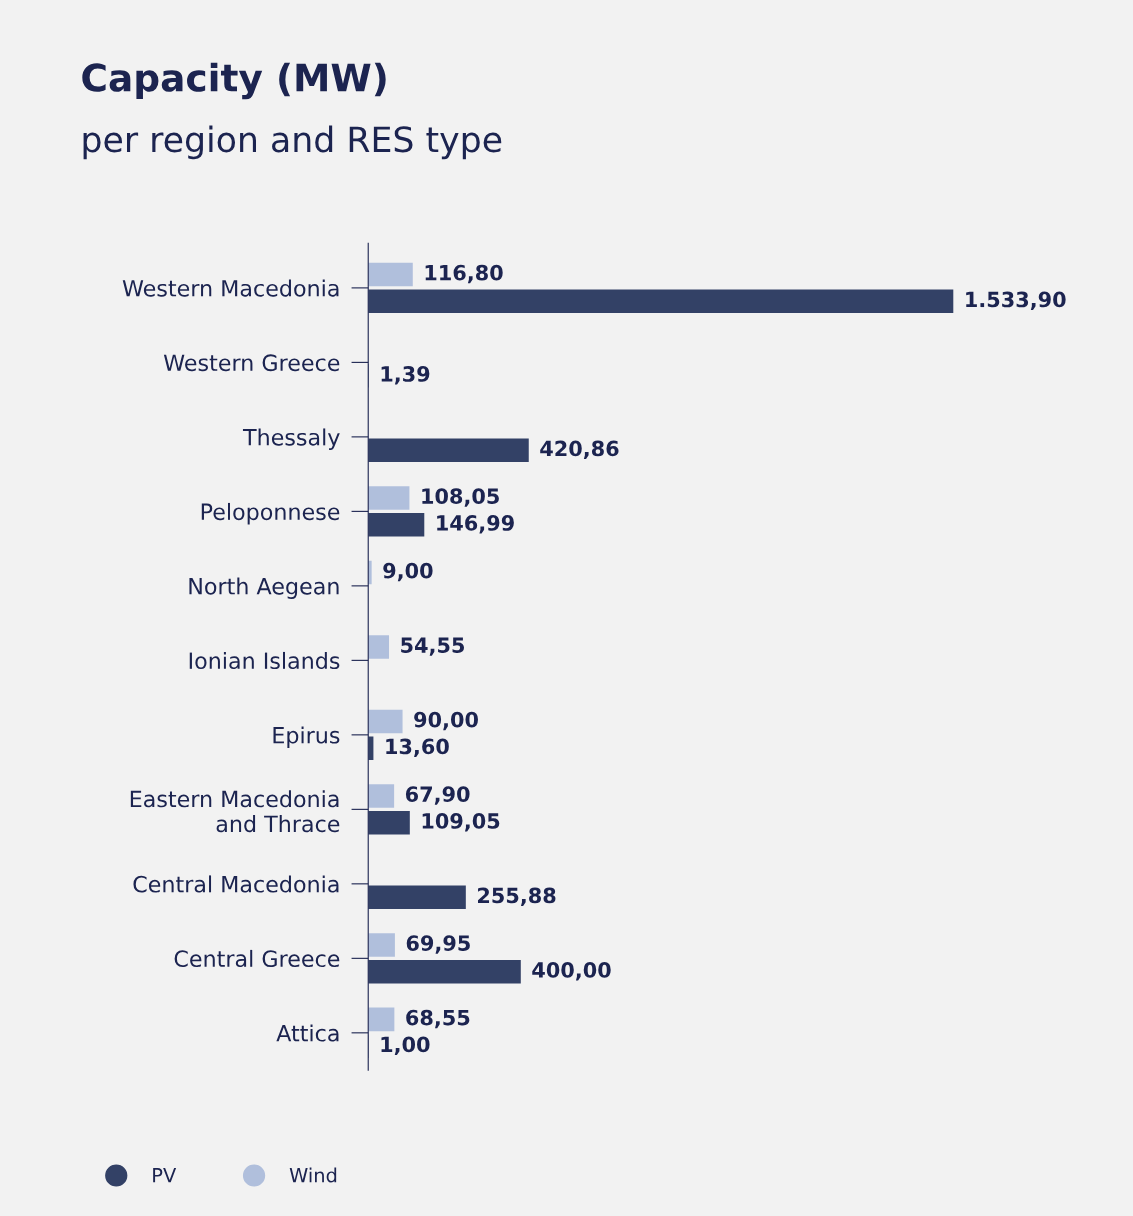 Image resolution: width=1133 pixels, height=1216 pixels. Describe the element at coordinates (307, 1033) in the screenshot. I see `y-tick-label: Attica` at that location.